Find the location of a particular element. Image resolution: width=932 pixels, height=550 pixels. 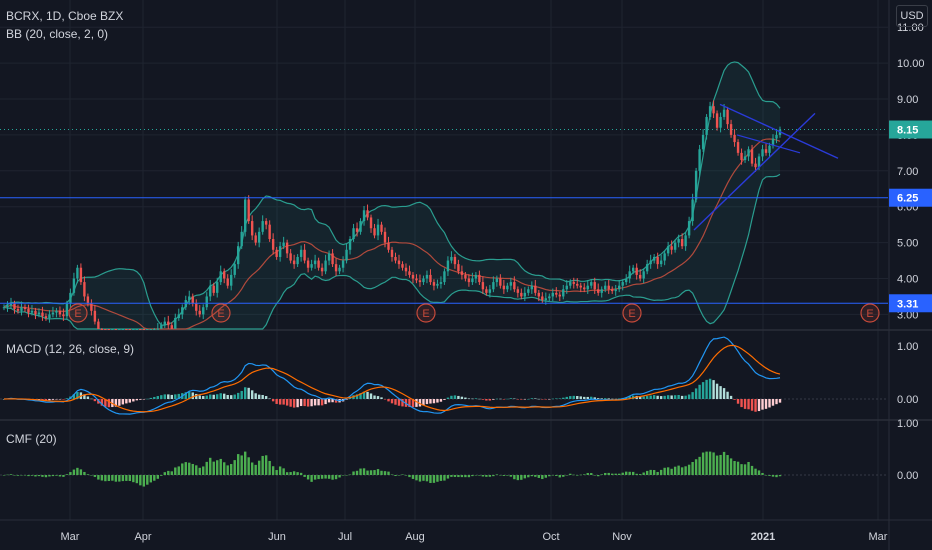

earnings-marker-label: E is located at coordinates (77, 314).